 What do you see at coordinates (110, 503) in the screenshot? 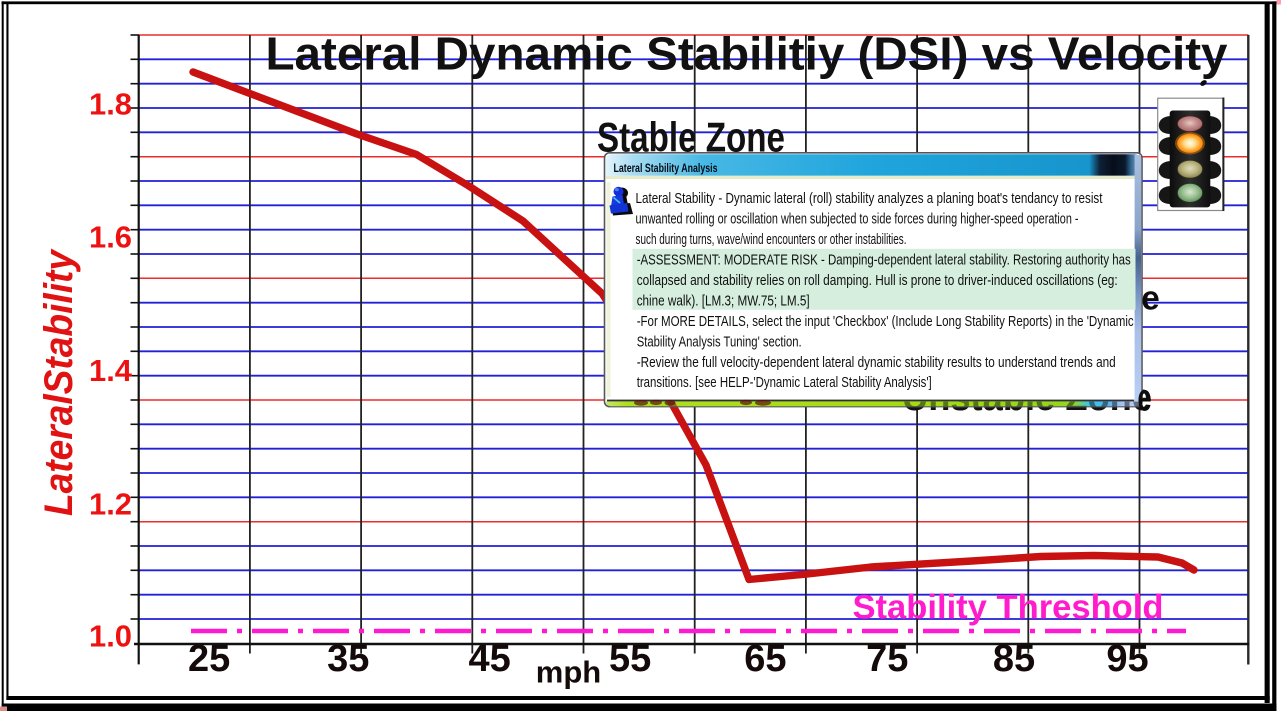
I see `svg-text: 1.2` at bounding box center [110, 503].